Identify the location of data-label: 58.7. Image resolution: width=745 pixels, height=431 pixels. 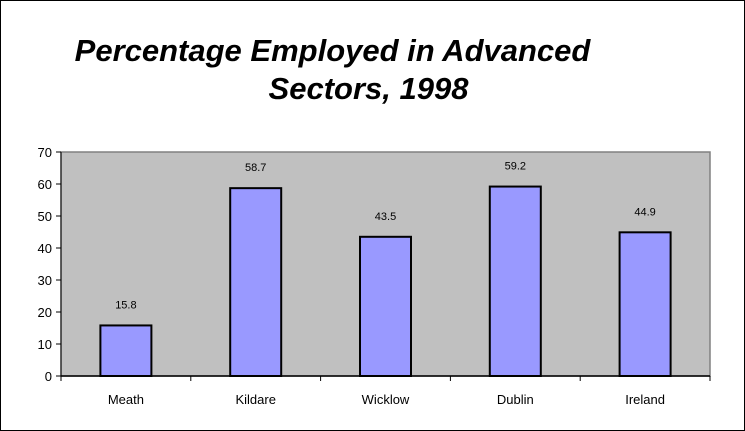
(255, 168).